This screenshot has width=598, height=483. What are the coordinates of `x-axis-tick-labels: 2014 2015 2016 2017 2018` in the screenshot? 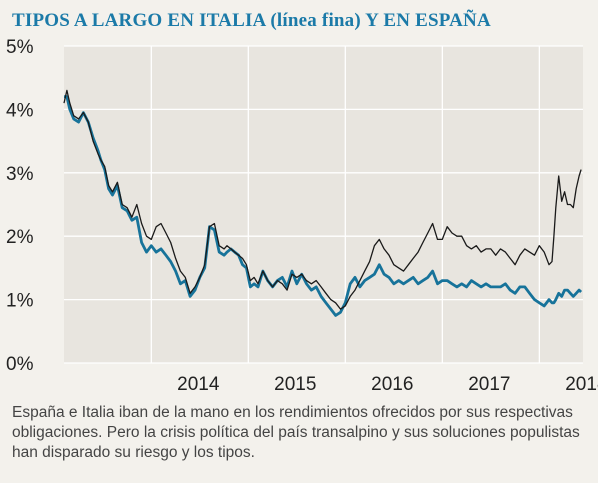 It's located at (387, 384).